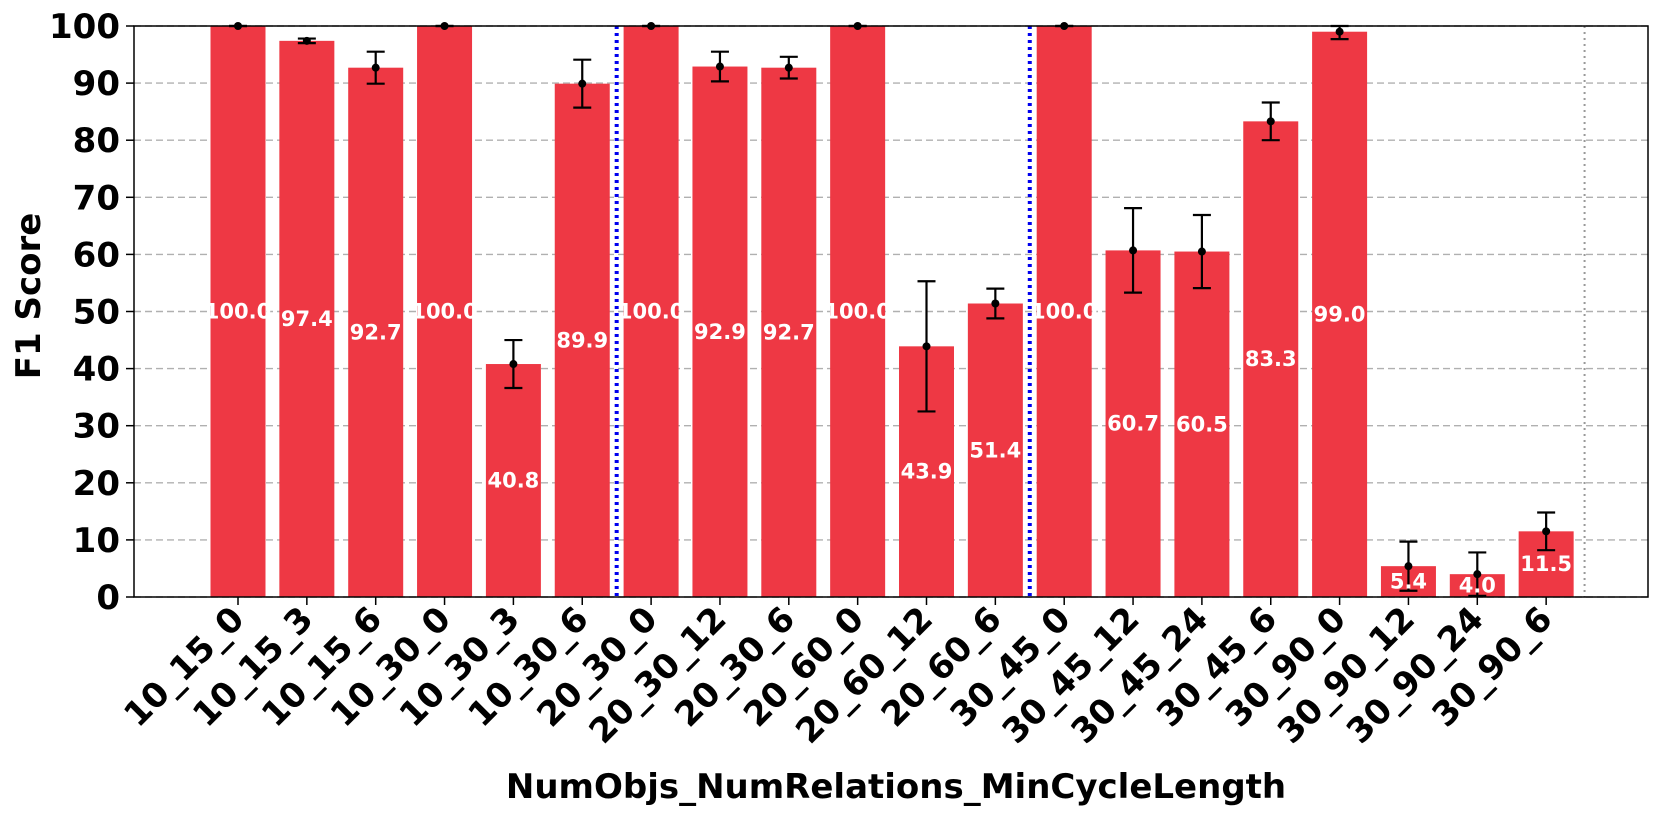 The image size is (1662, 820). Describe the element at coordinates (1408, 582) in the screenshot. I see `bar-value-label: 5.4` at that location.